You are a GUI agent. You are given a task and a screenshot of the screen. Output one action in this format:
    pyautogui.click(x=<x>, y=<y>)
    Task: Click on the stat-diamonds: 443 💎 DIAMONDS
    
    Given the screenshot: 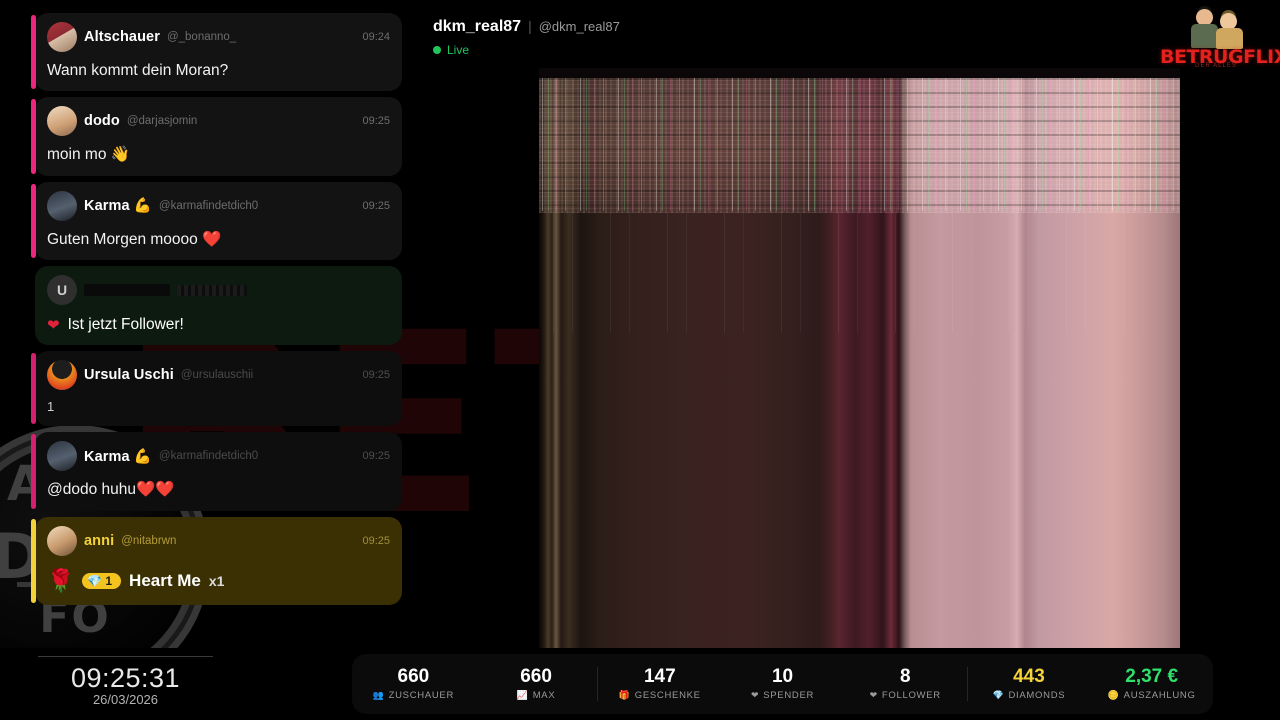 What is the action you would take?
    pyautogui.click(x=1029, y=683)
    